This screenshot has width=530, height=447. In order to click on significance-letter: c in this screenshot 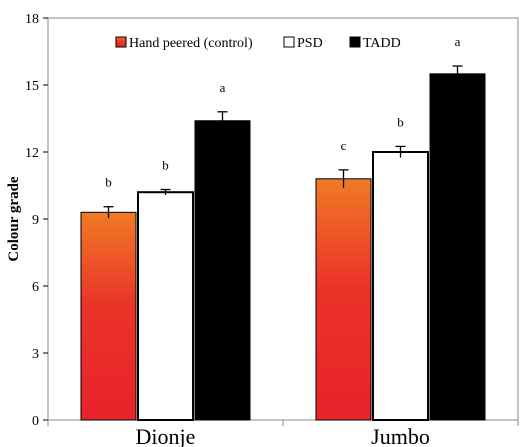, I will do `click(344, 145)`.